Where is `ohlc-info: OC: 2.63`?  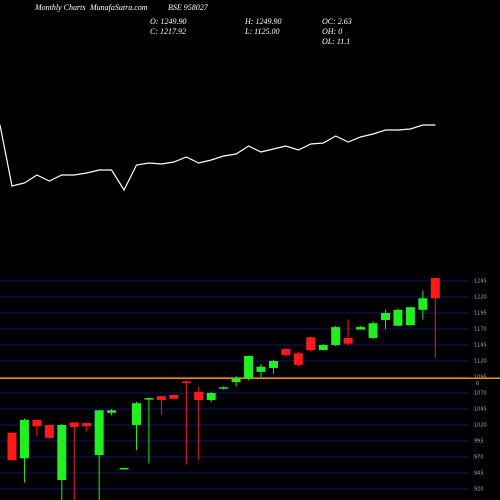 ohlc-info: OC: 2.63 is located at coordinates (337, 21).